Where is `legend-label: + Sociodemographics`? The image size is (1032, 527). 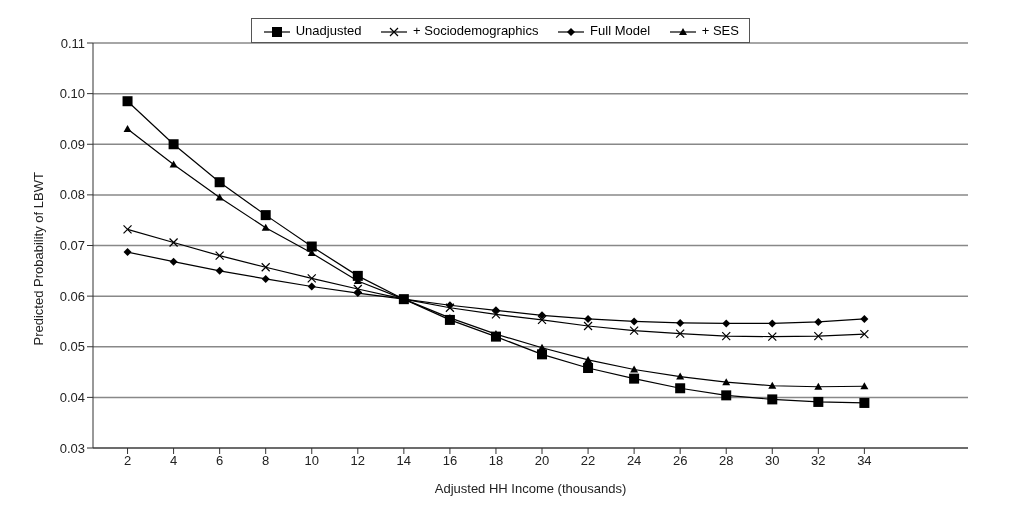
legend-label: + Sociodemographics is located at coordinates (475, 30).